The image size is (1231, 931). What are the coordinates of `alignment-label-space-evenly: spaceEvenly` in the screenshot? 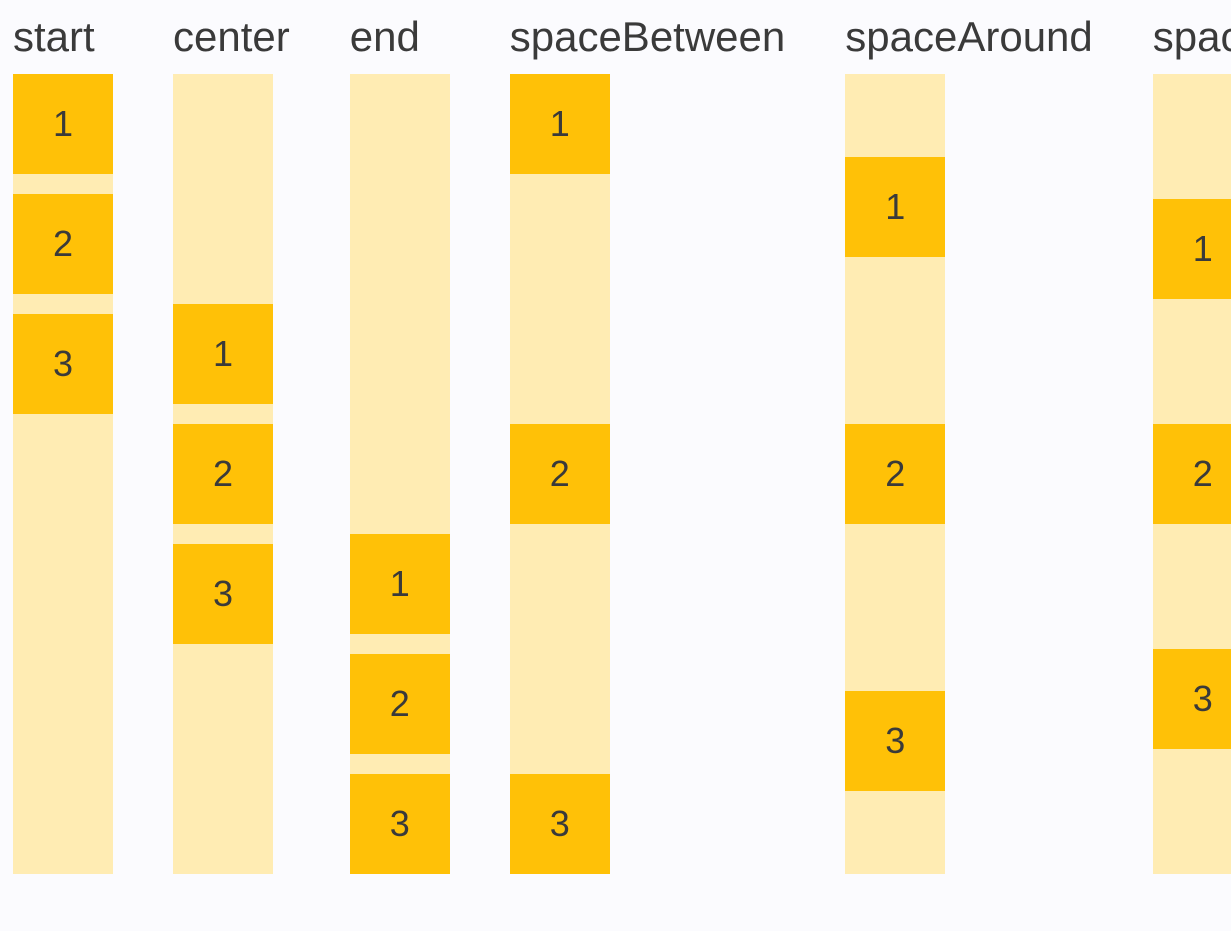 It's located at (1191, 36).